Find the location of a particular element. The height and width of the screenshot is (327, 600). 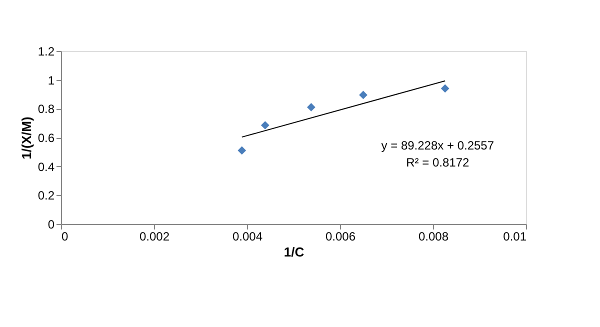

x-tick-label: 0.002 is located at coordinates (154, 237).